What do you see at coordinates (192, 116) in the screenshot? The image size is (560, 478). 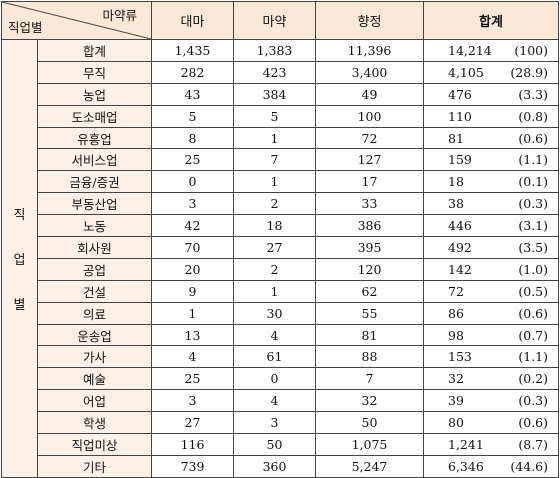 I see `cell-cannabis: 5` at bounding box center [192, 116].